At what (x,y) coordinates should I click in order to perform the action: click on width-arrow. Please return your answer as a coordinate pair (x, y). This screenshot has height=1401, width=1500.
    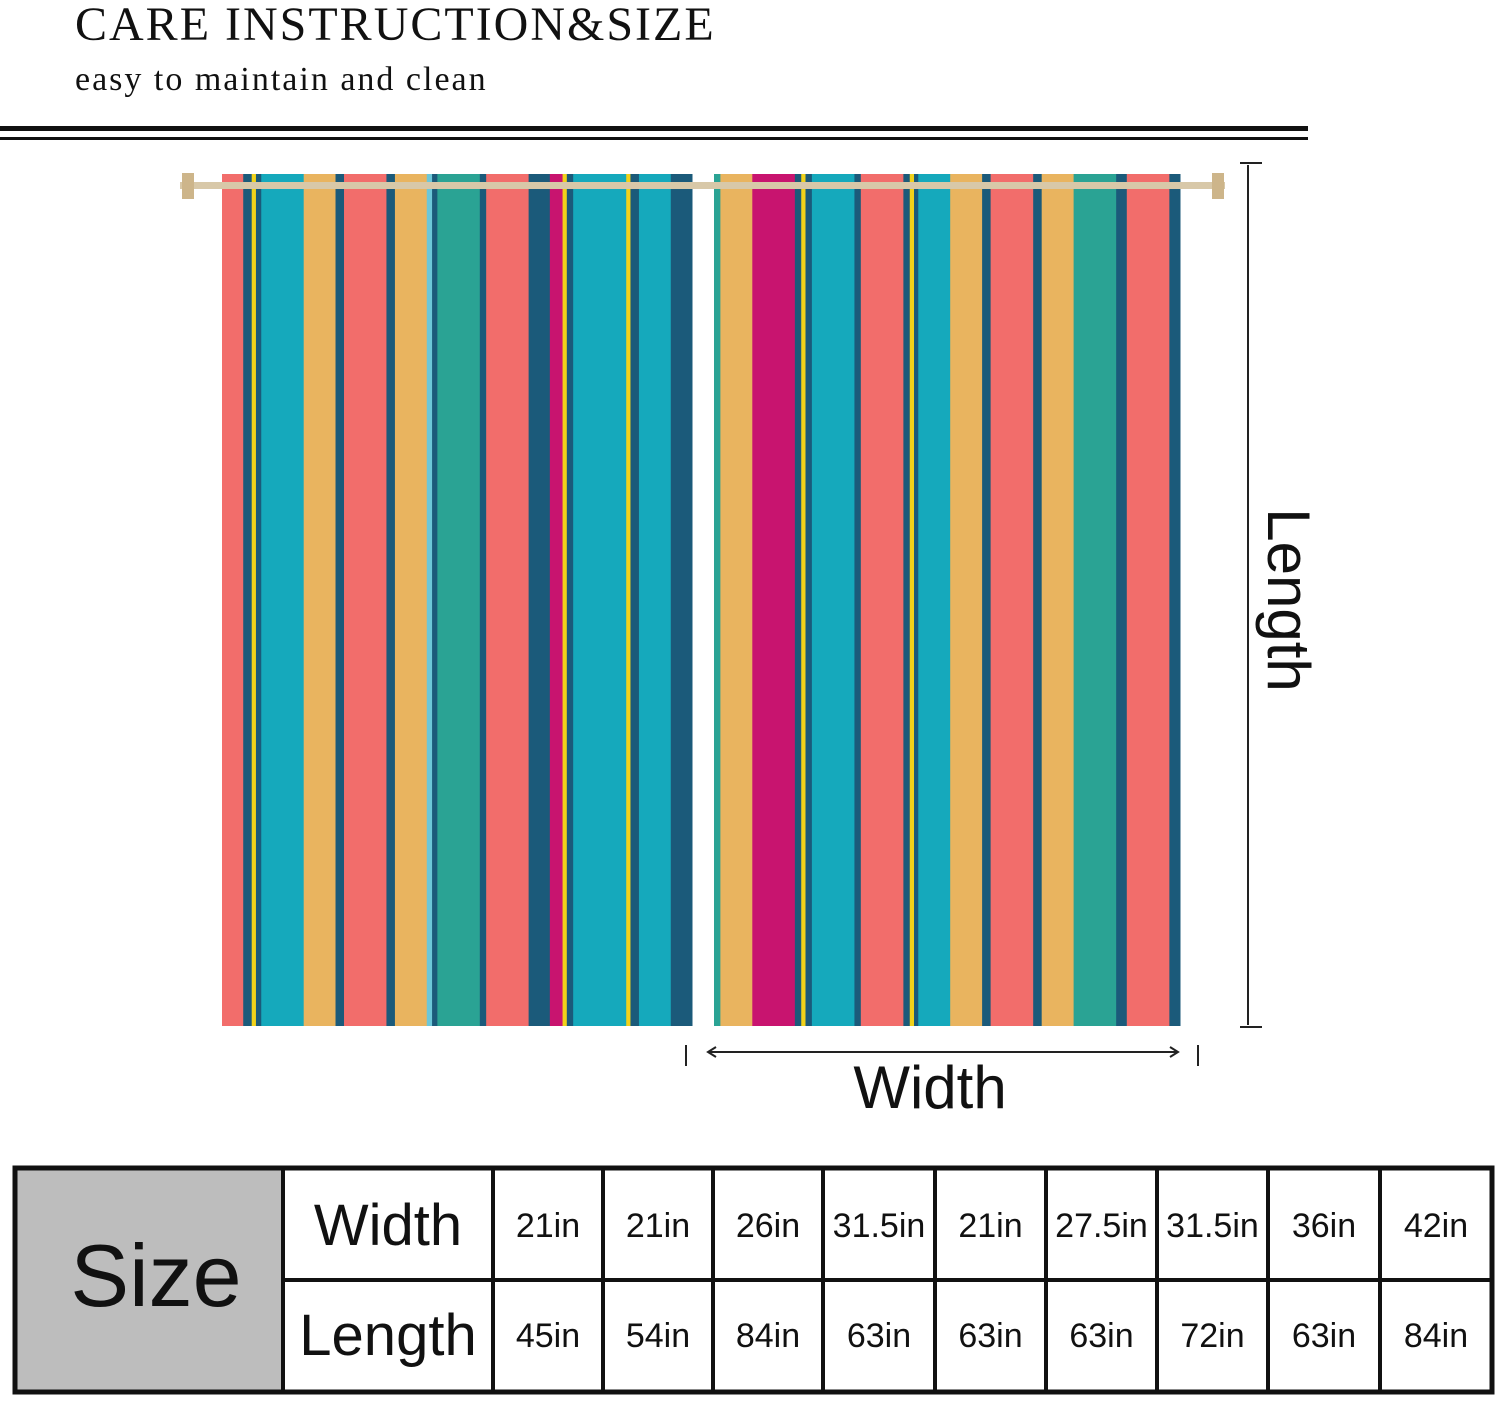
    Looking at the image, I should click on (942, 1055).